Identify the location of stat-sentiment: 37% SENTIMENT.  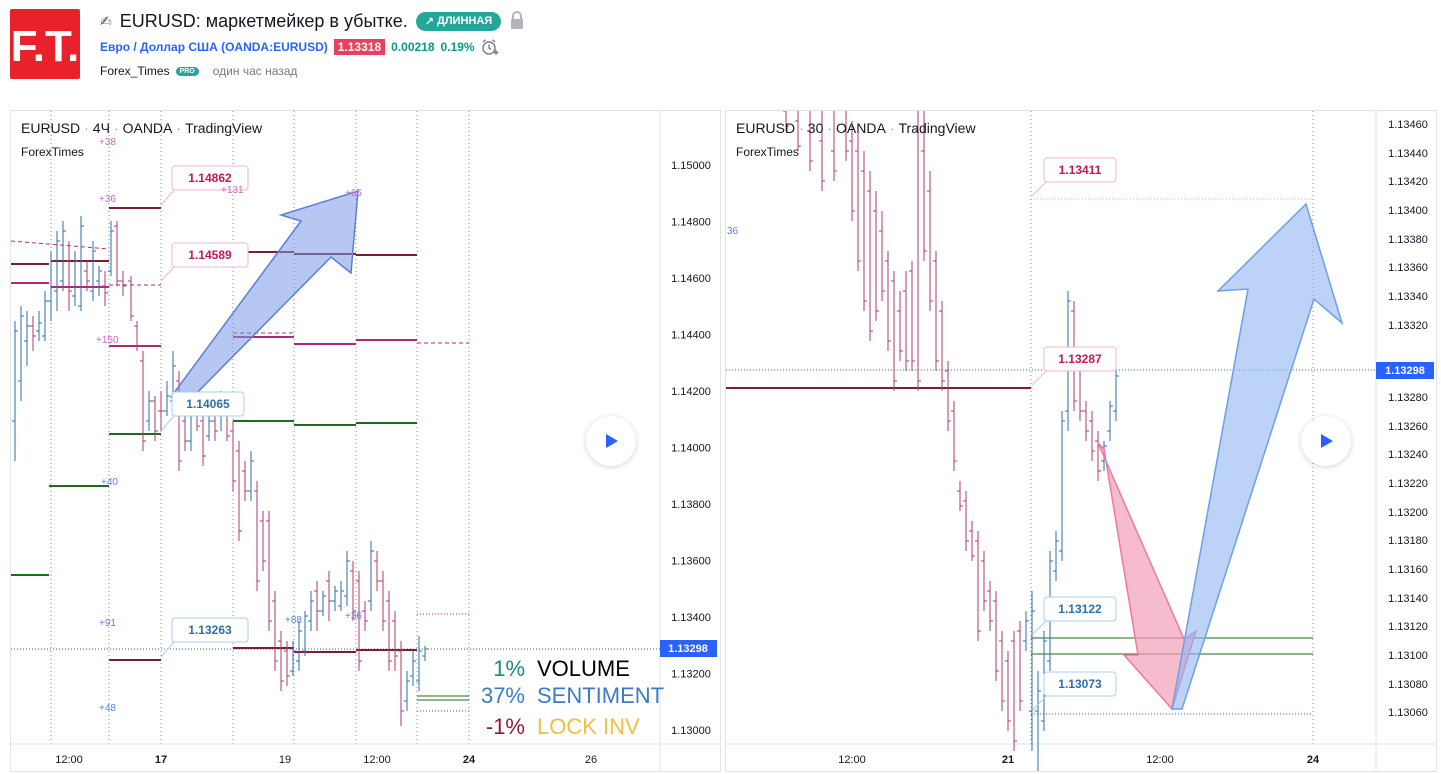
(563, 696).